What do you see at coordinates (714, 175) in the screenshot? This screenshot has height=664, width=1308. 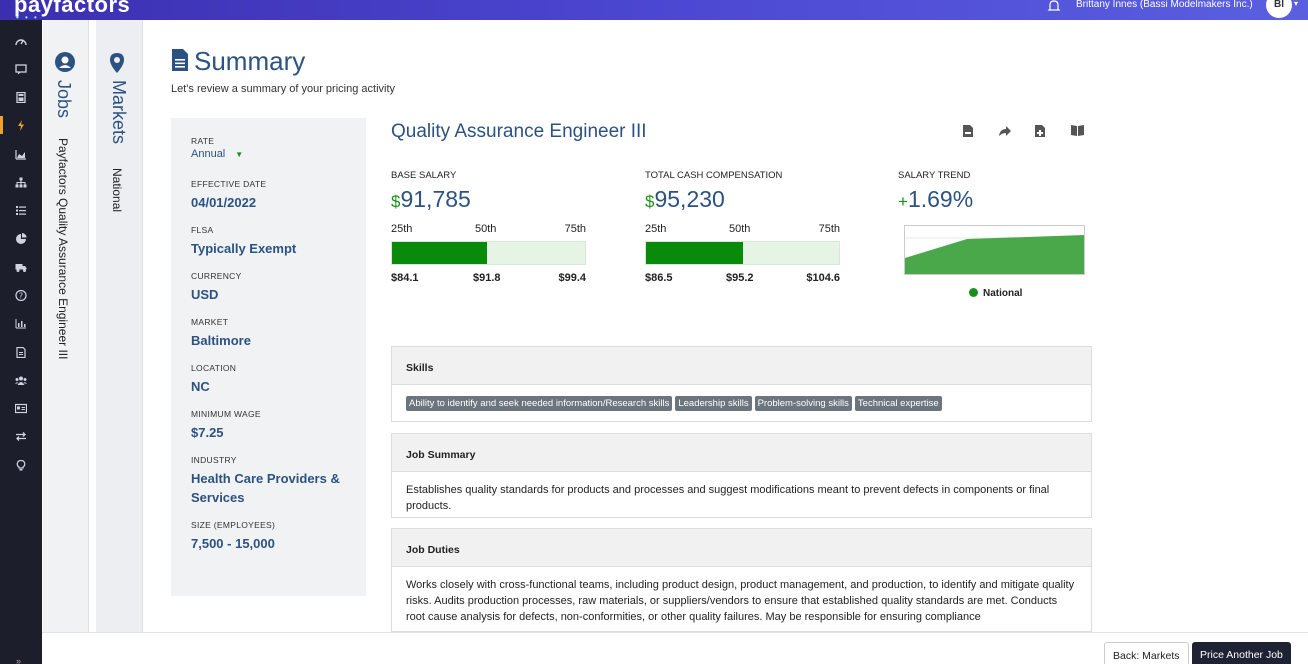 I see `total-cash-label: TOTAL CASH COMPENSATION` at bounding box center [714, 175].